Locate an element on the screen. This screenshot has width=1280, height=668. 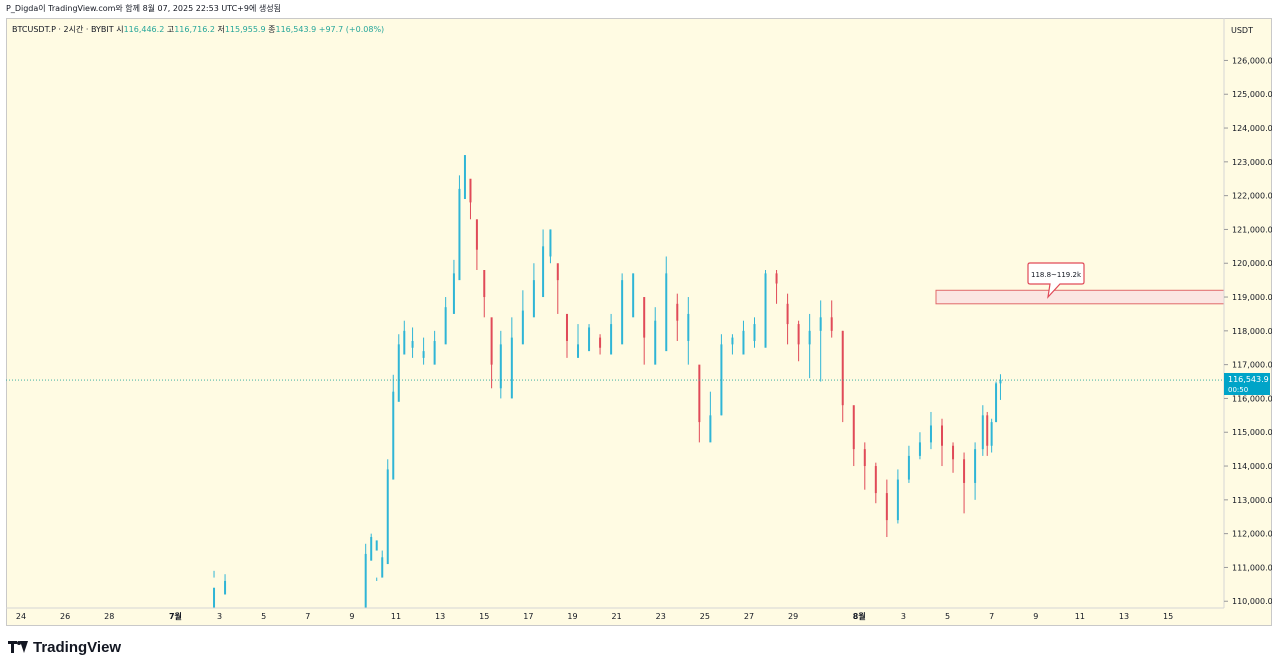
time-tick-label: 27 is located at coordinates (749, 616).